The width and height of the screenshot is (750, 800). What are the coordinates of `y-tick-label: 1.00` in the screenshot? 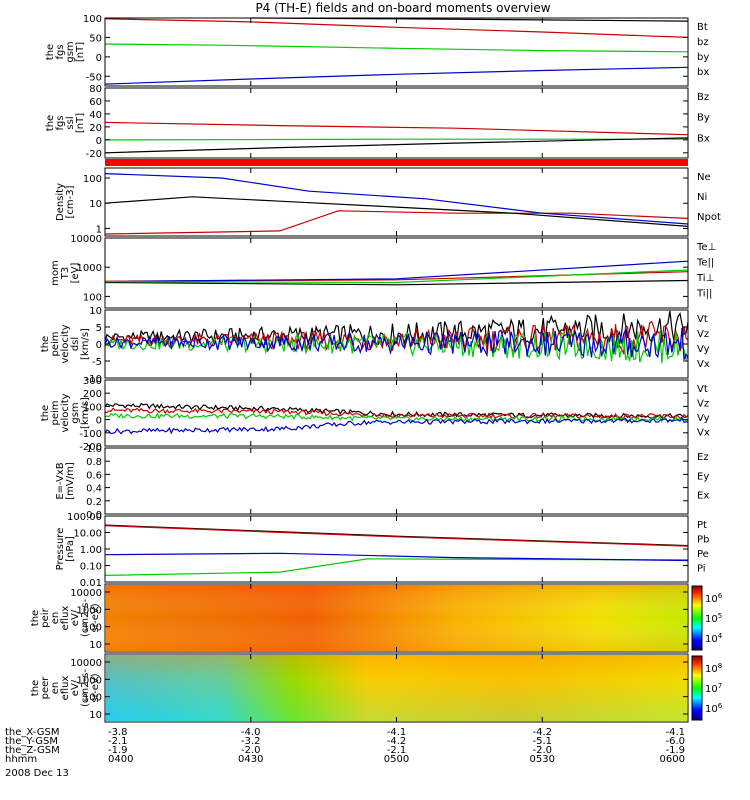 It's located at (91, 550).